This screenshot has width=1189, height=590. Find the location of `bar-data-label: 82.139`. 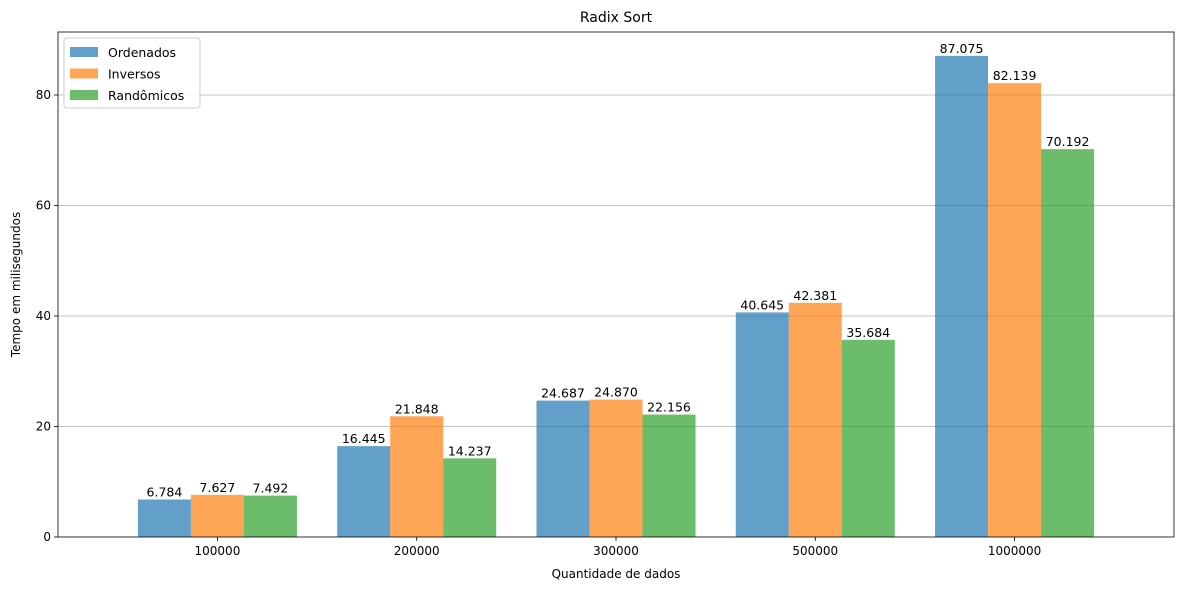

bar-data-label: 82.139 is located at coordinates (1015, 75).